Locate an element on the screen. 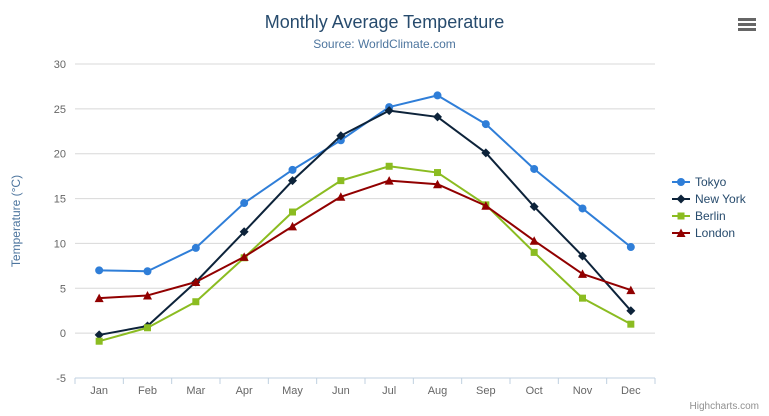  x-axis-tick-label: May is located at coordinates (292, 391).